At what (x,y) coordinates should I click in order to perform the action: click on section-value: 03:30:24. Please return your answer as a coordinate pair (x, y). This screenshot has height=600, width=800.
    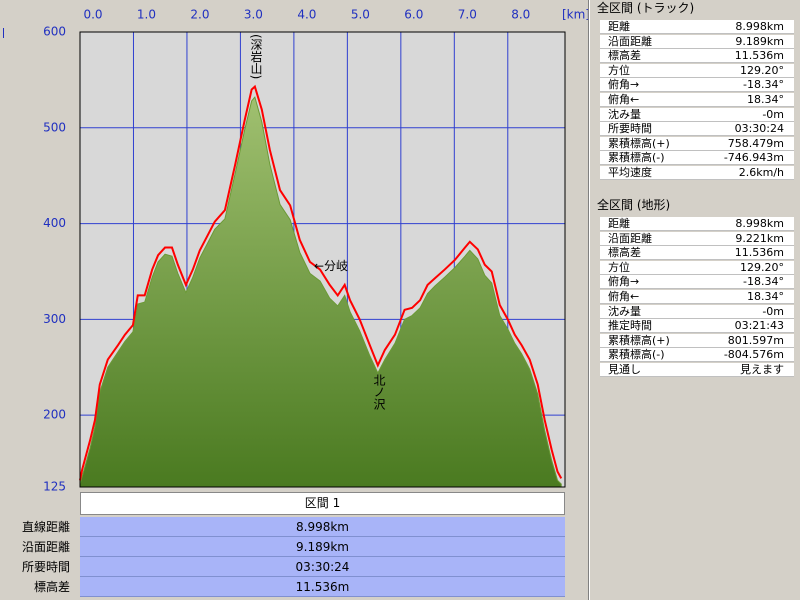
    Looking at the image, I should click on (322, 567).